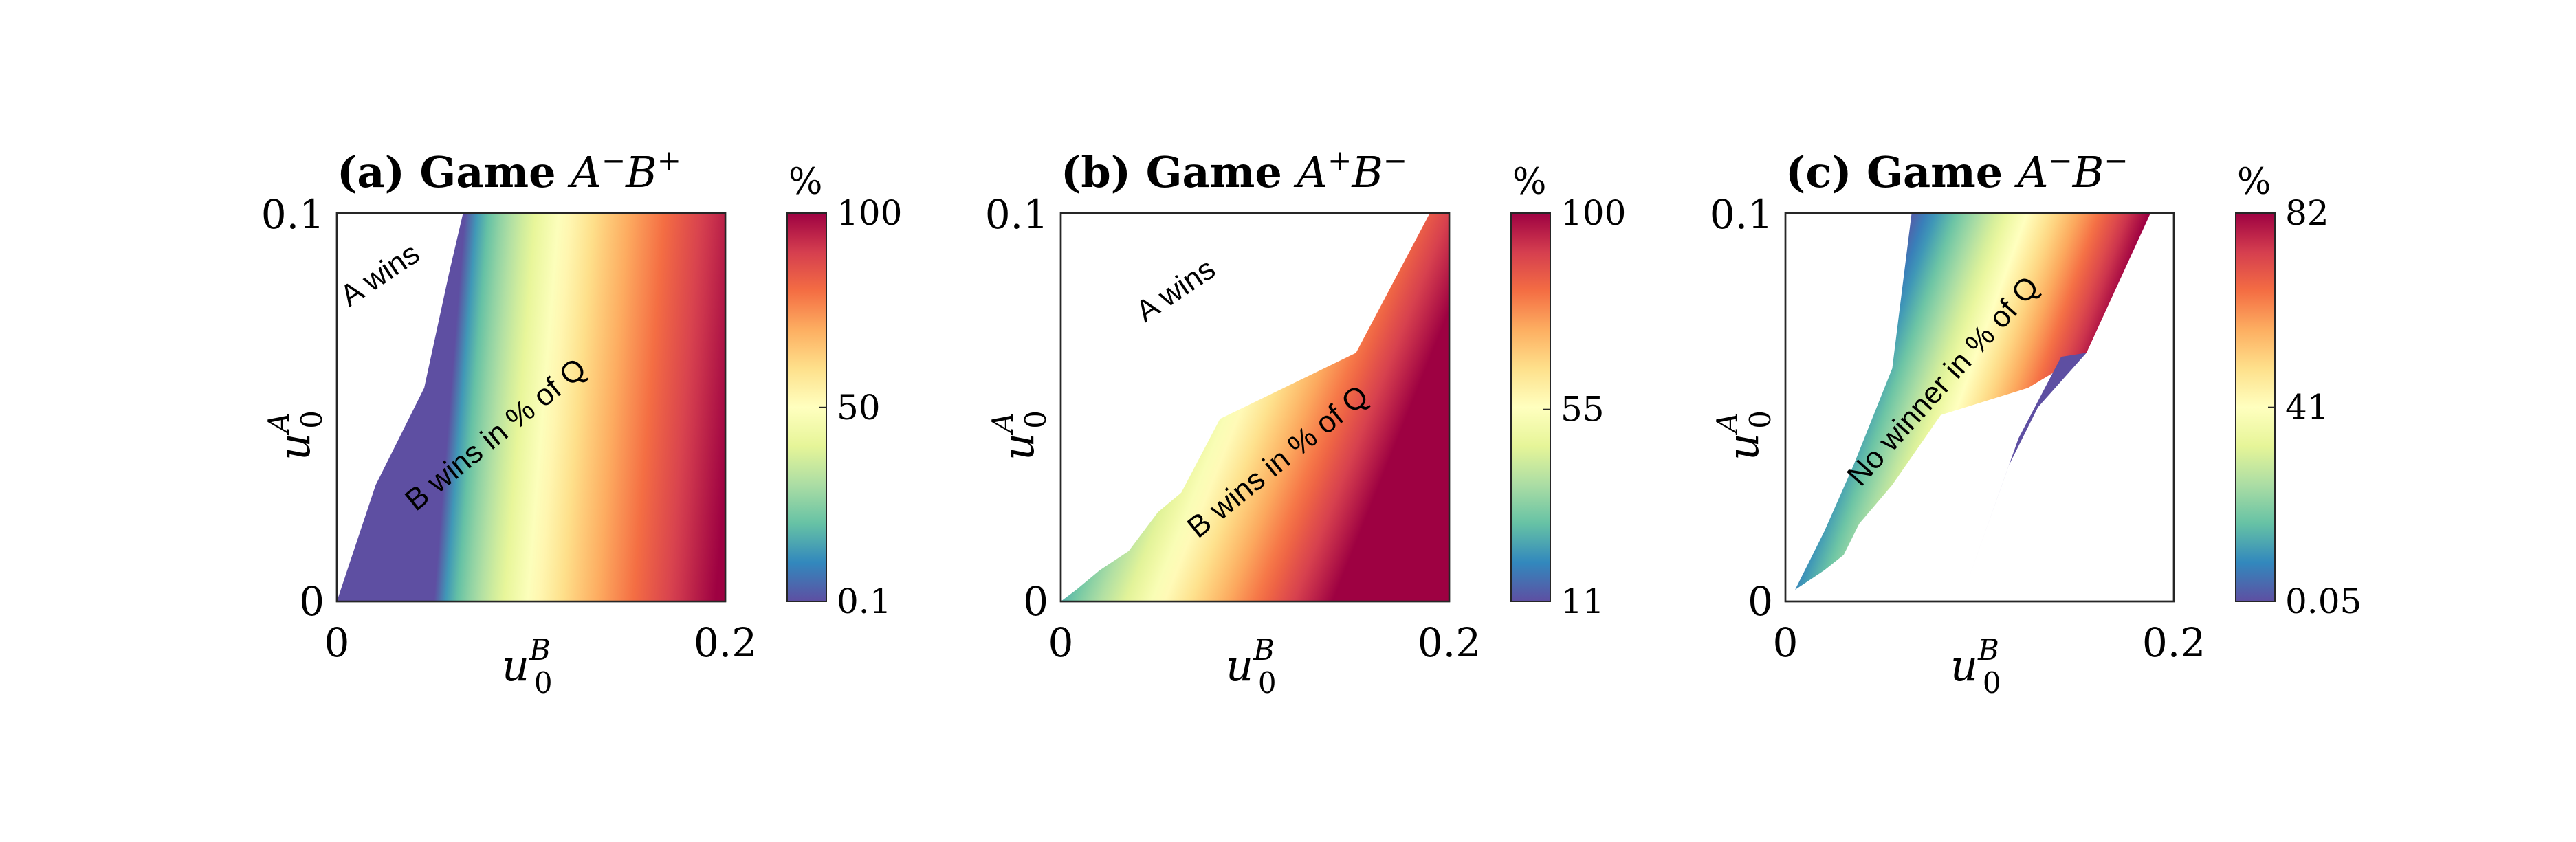 Image resolution: width=2576 pixels, height=842 pixels. Describe the element at coordinates (1583, 601) in the screenshot. I see `colorbar-tick-label: 11` at that location.